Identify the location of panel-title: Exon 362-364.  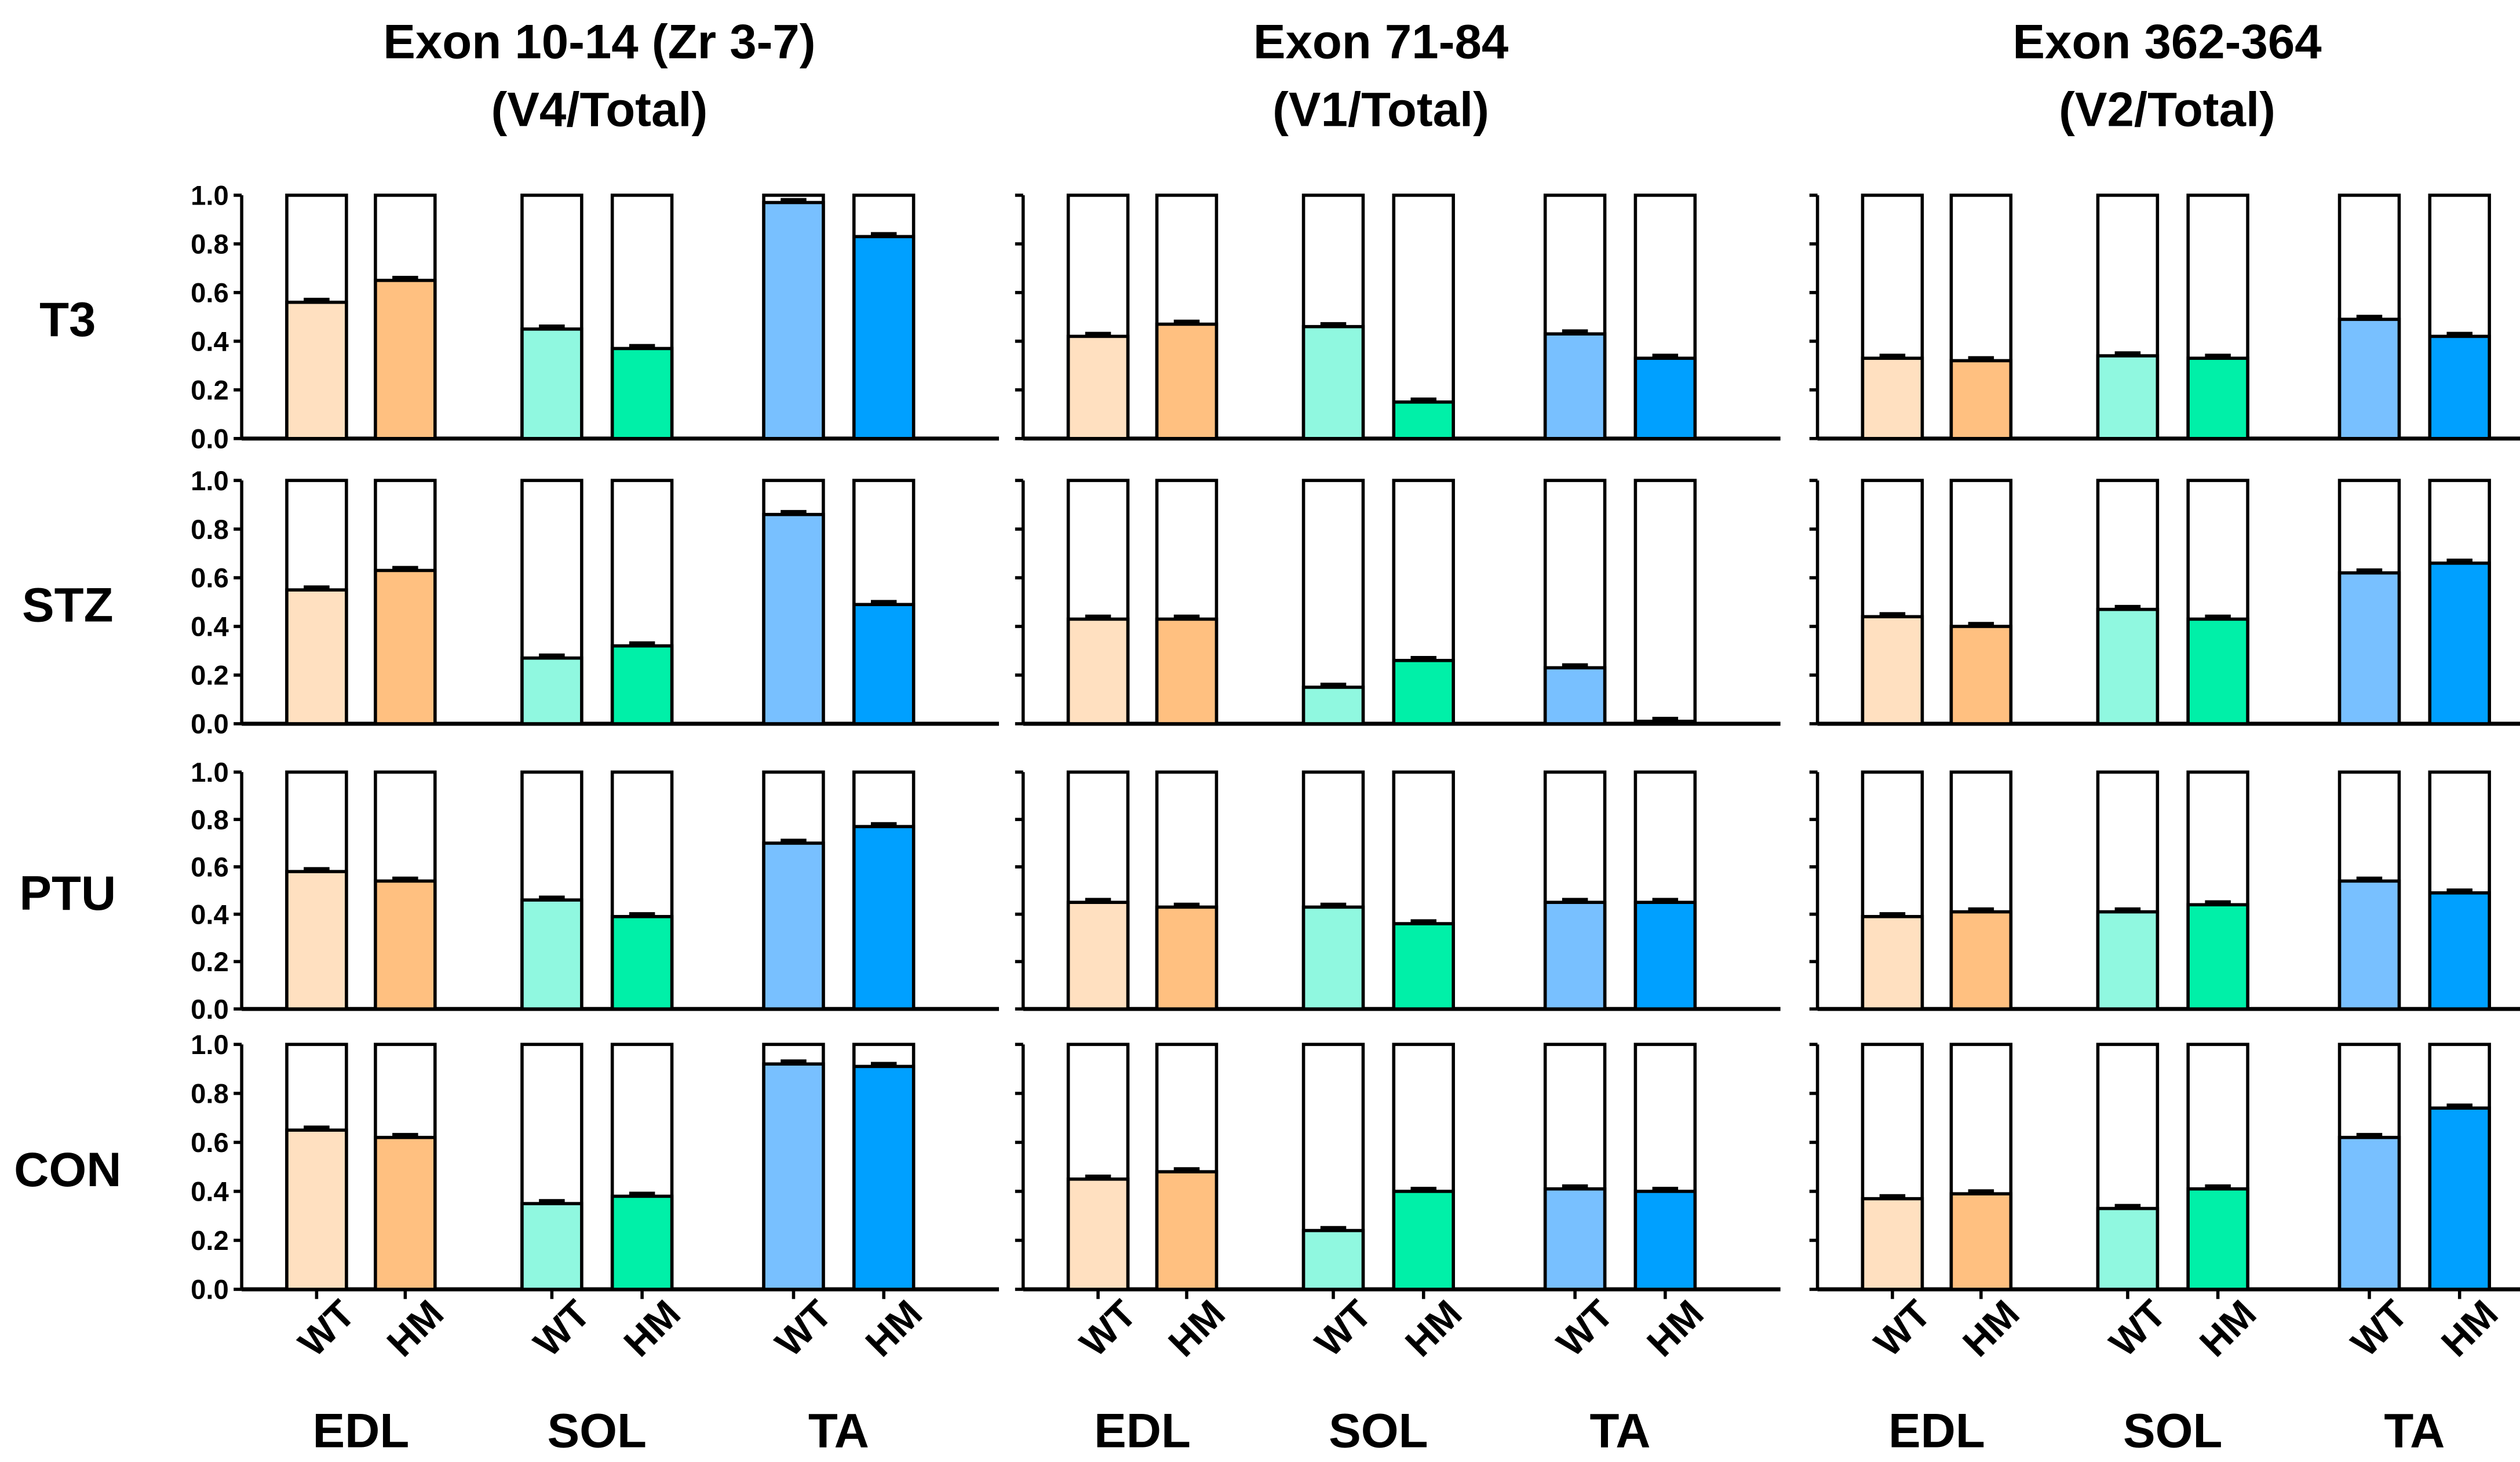
(2166, 41).